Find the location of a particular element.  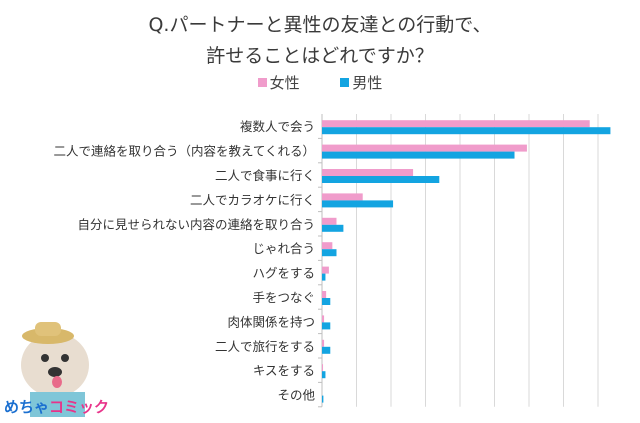

category-label: 二人でカラオケに行く is located at coordinates (252, 199).